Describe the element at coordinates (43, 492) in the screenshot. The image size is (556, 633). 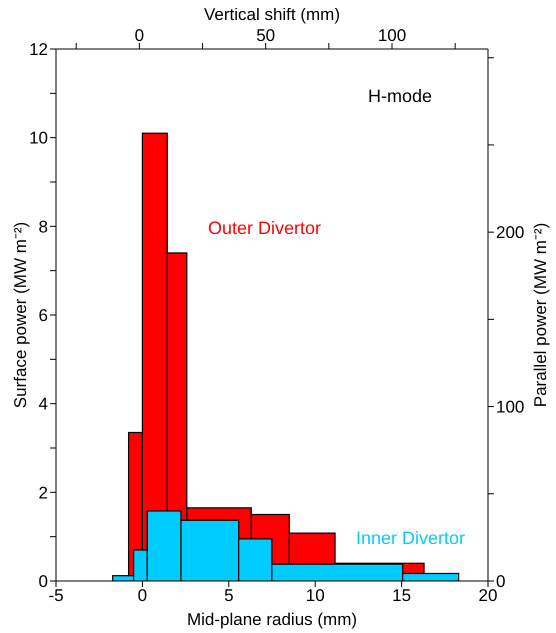
I see `y-tick-label: 2` at that location.